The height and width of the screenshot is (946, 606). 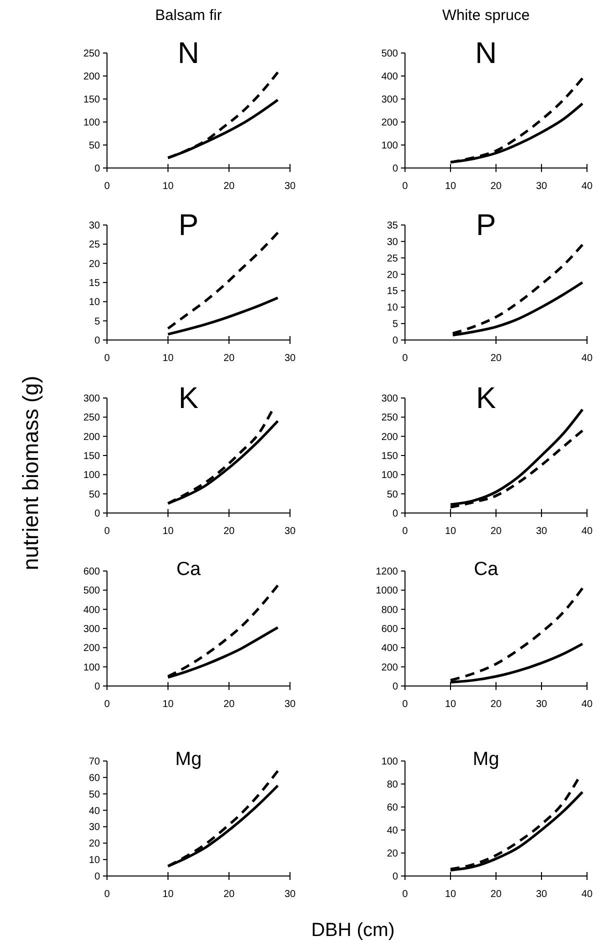 I want to click on text: White spruce, so click(x=486, y=15).